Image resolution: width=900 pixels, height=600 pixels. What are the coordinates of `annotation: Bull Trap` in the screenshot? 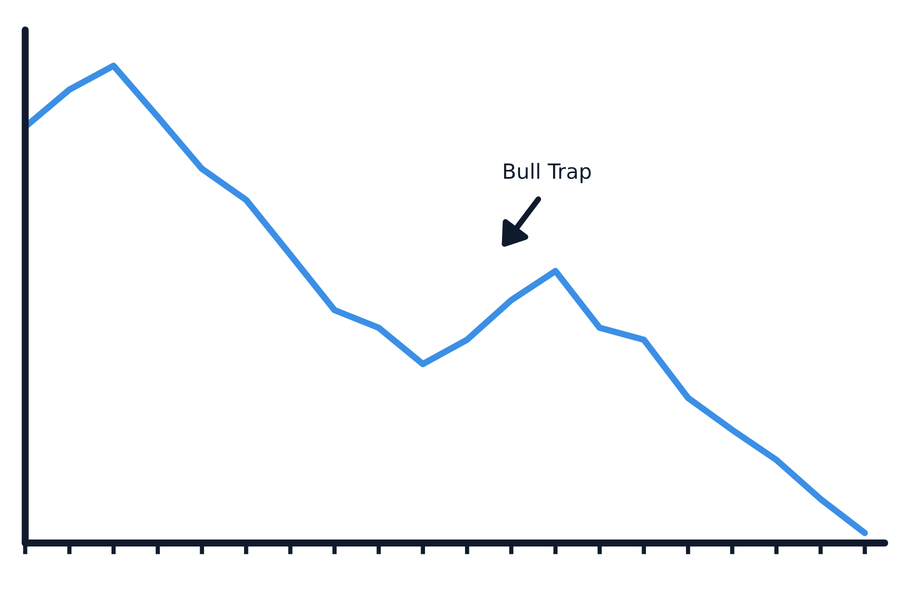 It's located at (547, 173).